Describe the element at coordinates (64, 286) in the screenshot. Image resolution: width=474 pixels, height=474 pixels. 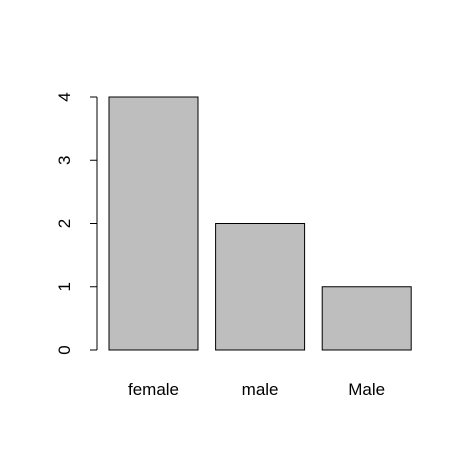
I see `y-tick-label: 1` at that location.